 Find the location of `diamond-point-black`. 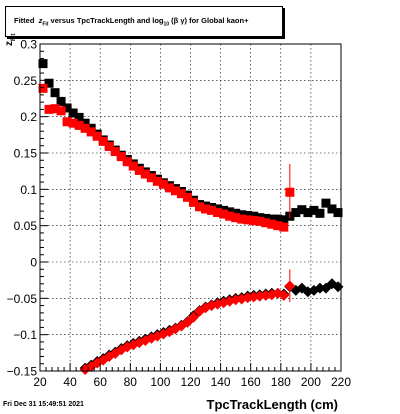

diamond-point-black is located at coordinates (320, 288).